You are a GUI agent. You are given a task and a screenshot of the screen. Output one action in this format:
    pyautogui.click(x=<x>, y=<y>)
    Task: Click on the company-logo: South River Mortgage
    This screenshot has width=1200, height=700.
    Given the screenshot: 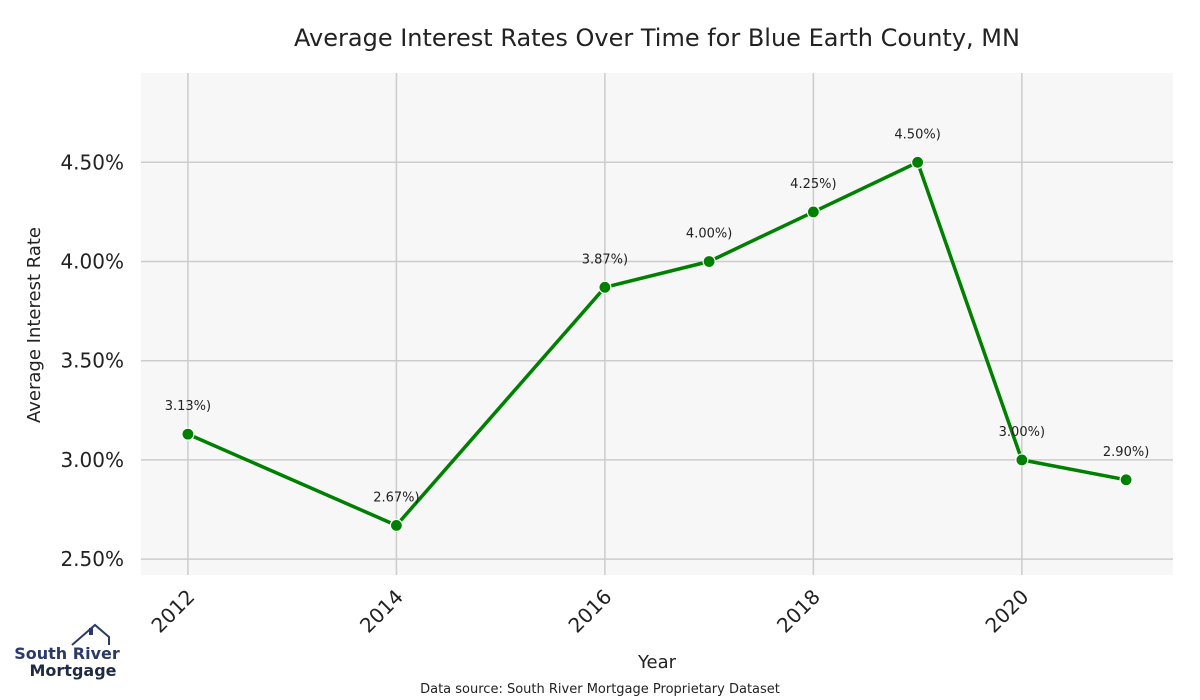 What is the action you would take?
    pyautogui.click(x=67, y=651)
    